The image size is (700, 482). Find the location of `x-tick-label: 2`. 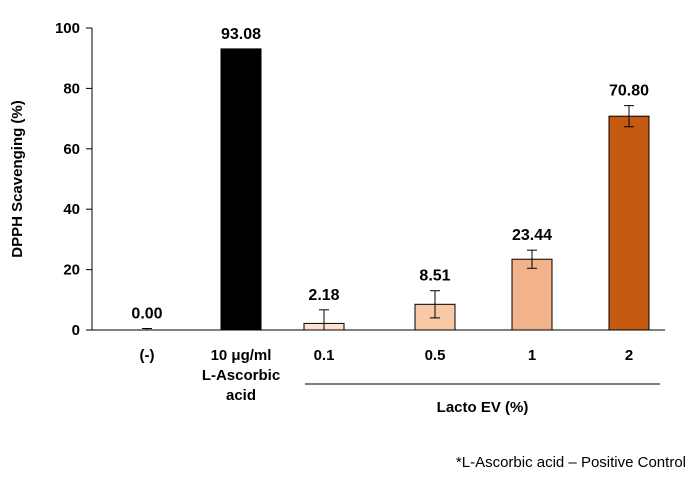

x-tick-label: 2 is located at coordinates (629, 355).